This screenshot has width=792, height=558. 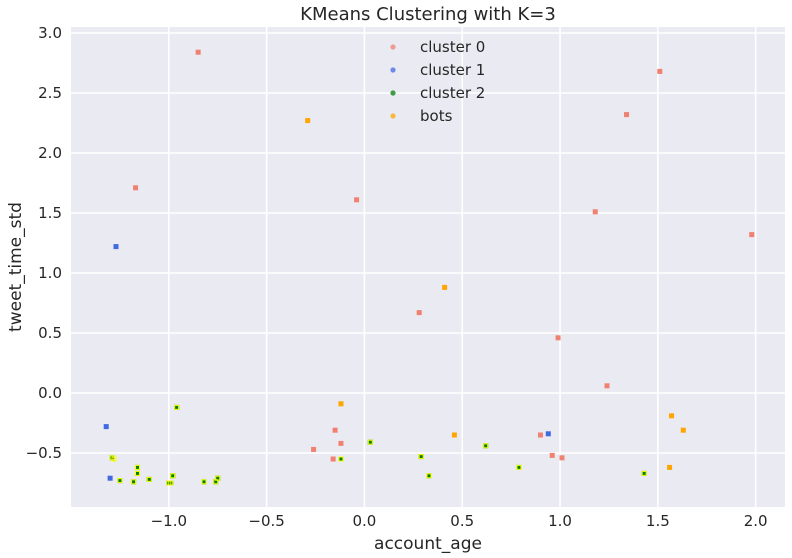 What do you see at coordinates (16, 267) in the screenshot?
I see `y-axis-label: tweet_time_std` at bounding box center [16, 267].